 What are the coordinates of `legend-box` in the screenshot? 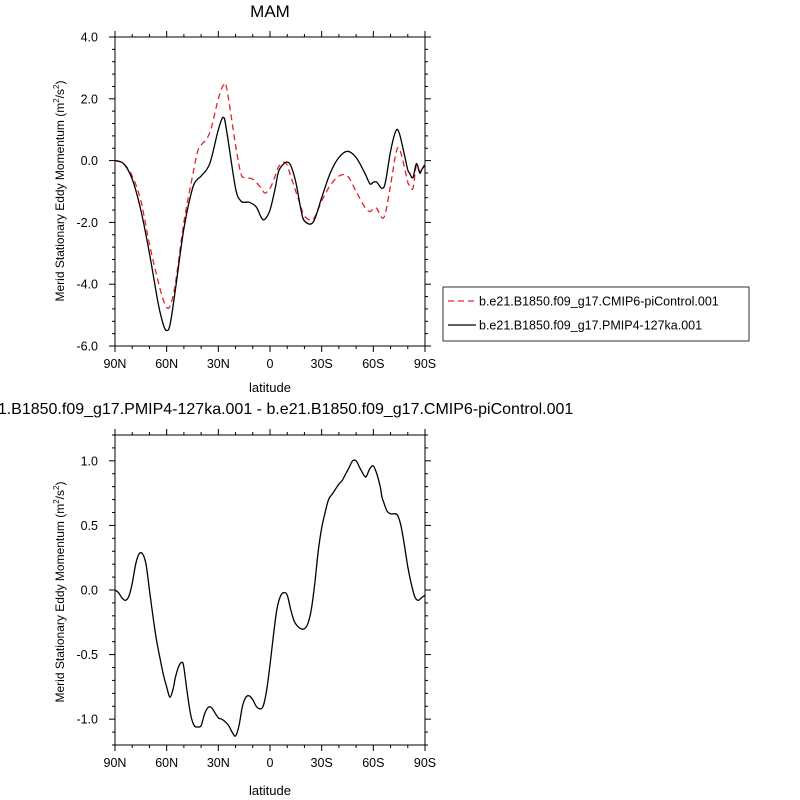 It's located at (596, 314).